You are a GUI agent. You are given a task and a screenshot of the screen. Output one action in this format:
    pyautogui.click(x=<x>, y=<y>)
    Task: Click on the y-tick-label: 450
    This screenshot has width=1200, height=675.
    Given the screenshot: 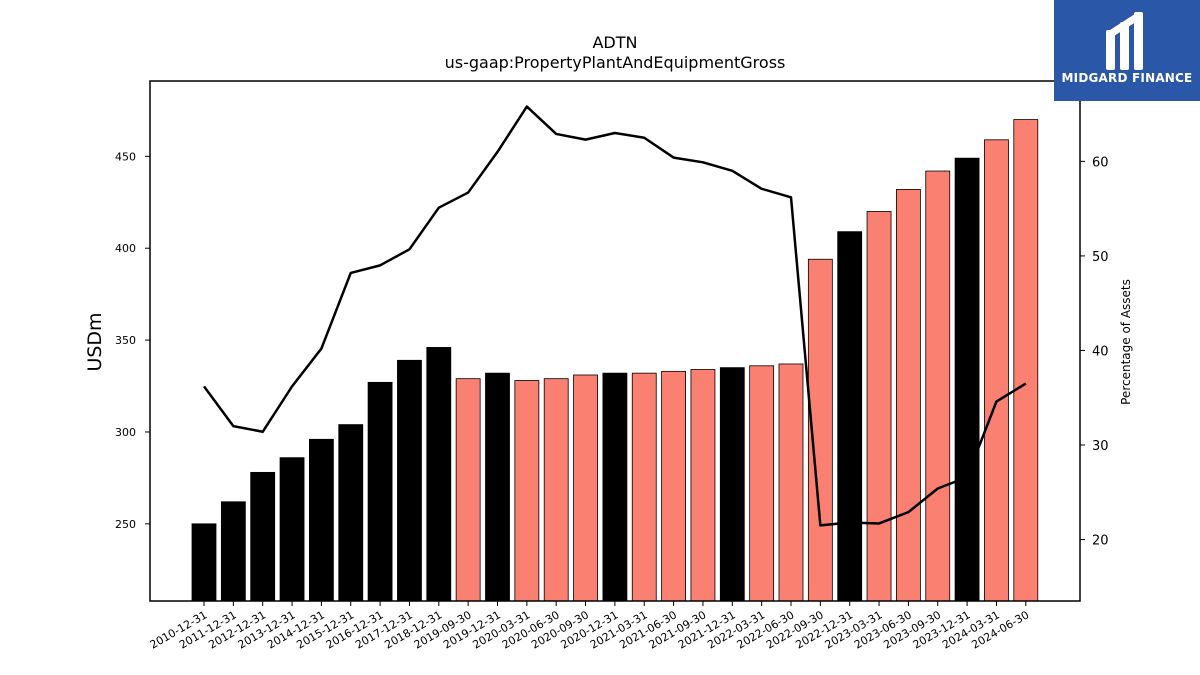 What is the action you would take?
    pyautogui.click(x=125, y=156)
    